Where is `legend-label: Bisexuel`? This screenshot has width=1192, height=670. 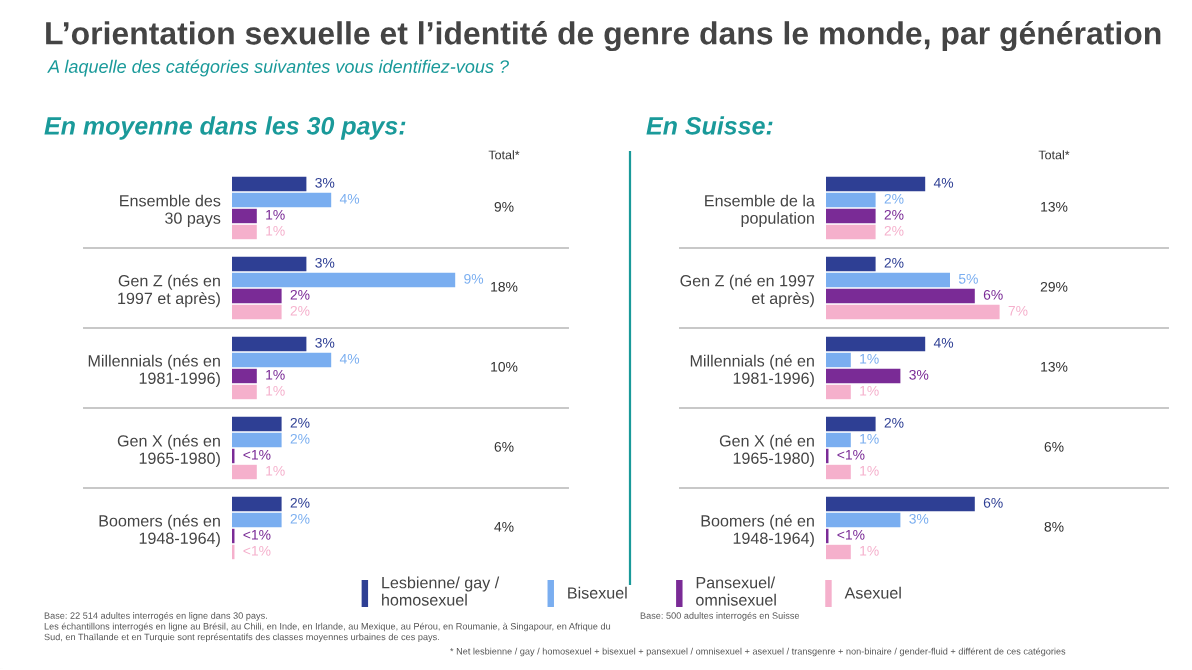
legend-label: Bisexuel is located at coordinates (597, 592).